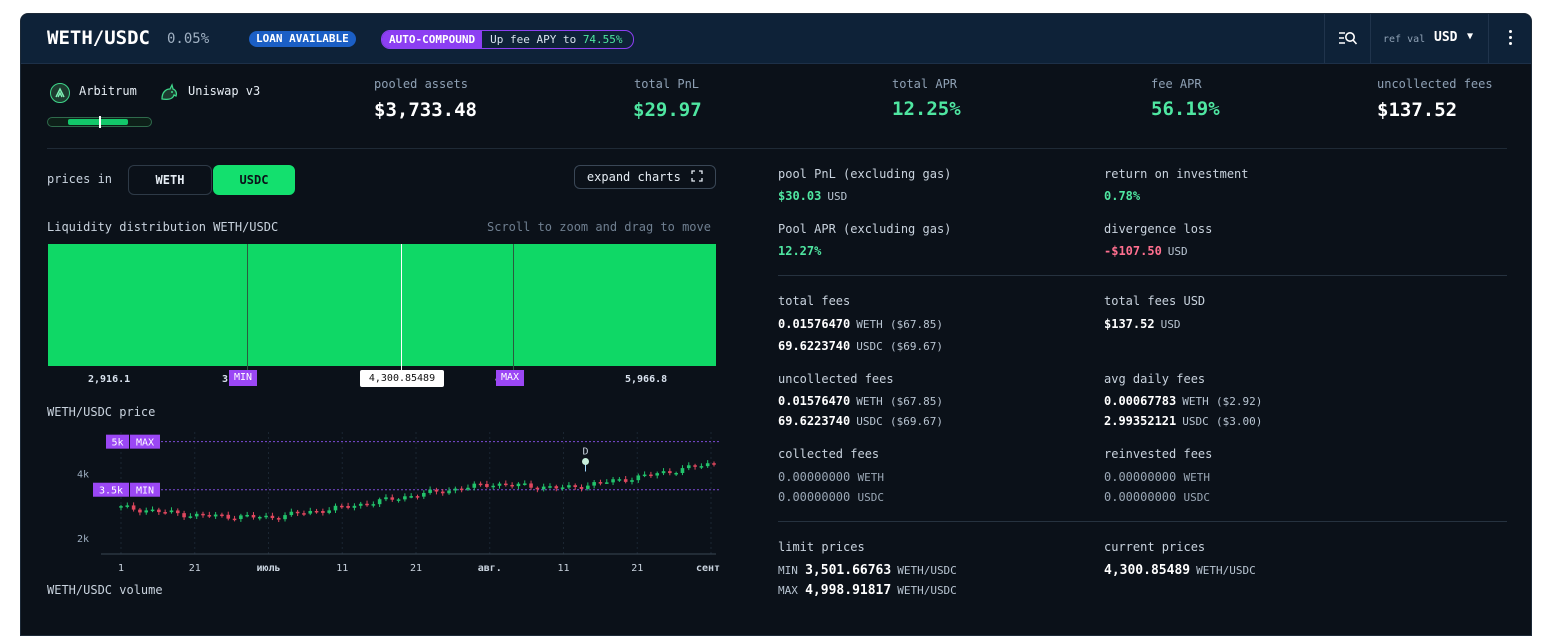 This screenshot has height=636, width=1544. What do you see at coordinates (507, 39) in the screenshot?
I see `auto-compound-badge: AUTO-COMPOUND Up fee APY to 74.55%` at bounding box center [507, 39].